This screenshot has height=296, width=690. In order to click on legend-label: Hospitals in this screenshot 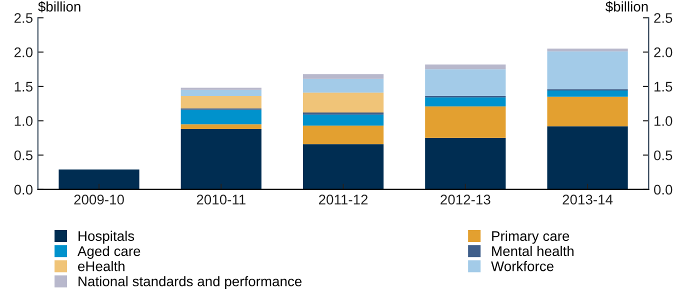, I will do `click(106, 237)`.